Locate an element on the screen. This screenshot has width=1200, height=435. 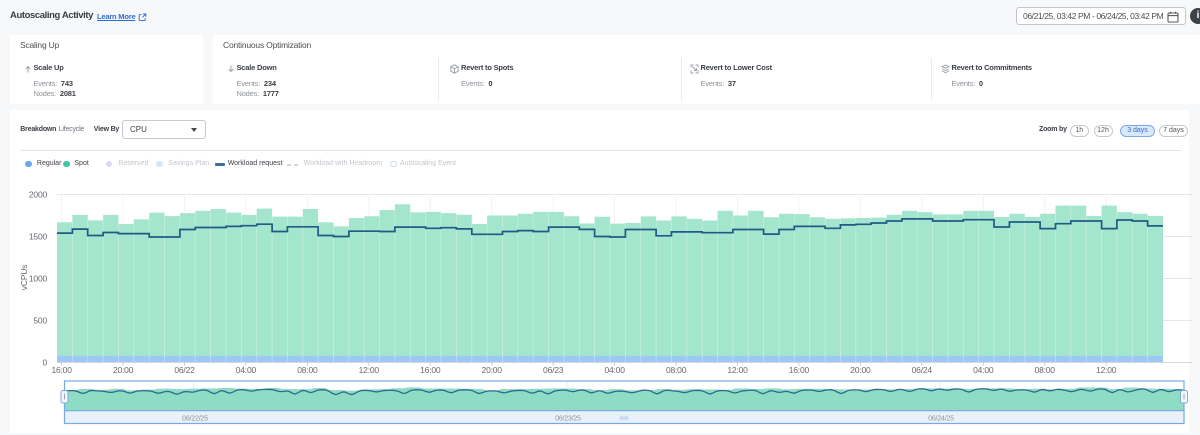
svg-text: 2000 is located at coordinates (38, 195).